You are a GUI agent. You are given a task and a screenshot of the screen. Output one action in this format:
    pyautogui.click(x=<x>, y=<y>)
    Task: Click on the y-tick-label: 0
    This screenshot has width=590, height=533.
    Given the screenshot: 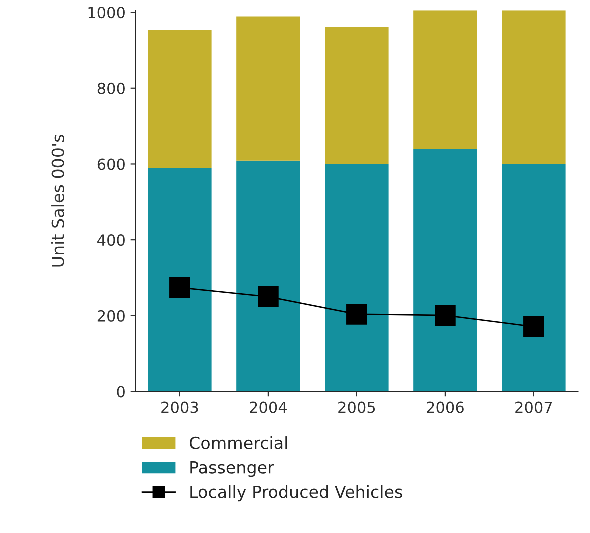 What is the action you would take?
    pyautogui.click(x=121, y=392)
    